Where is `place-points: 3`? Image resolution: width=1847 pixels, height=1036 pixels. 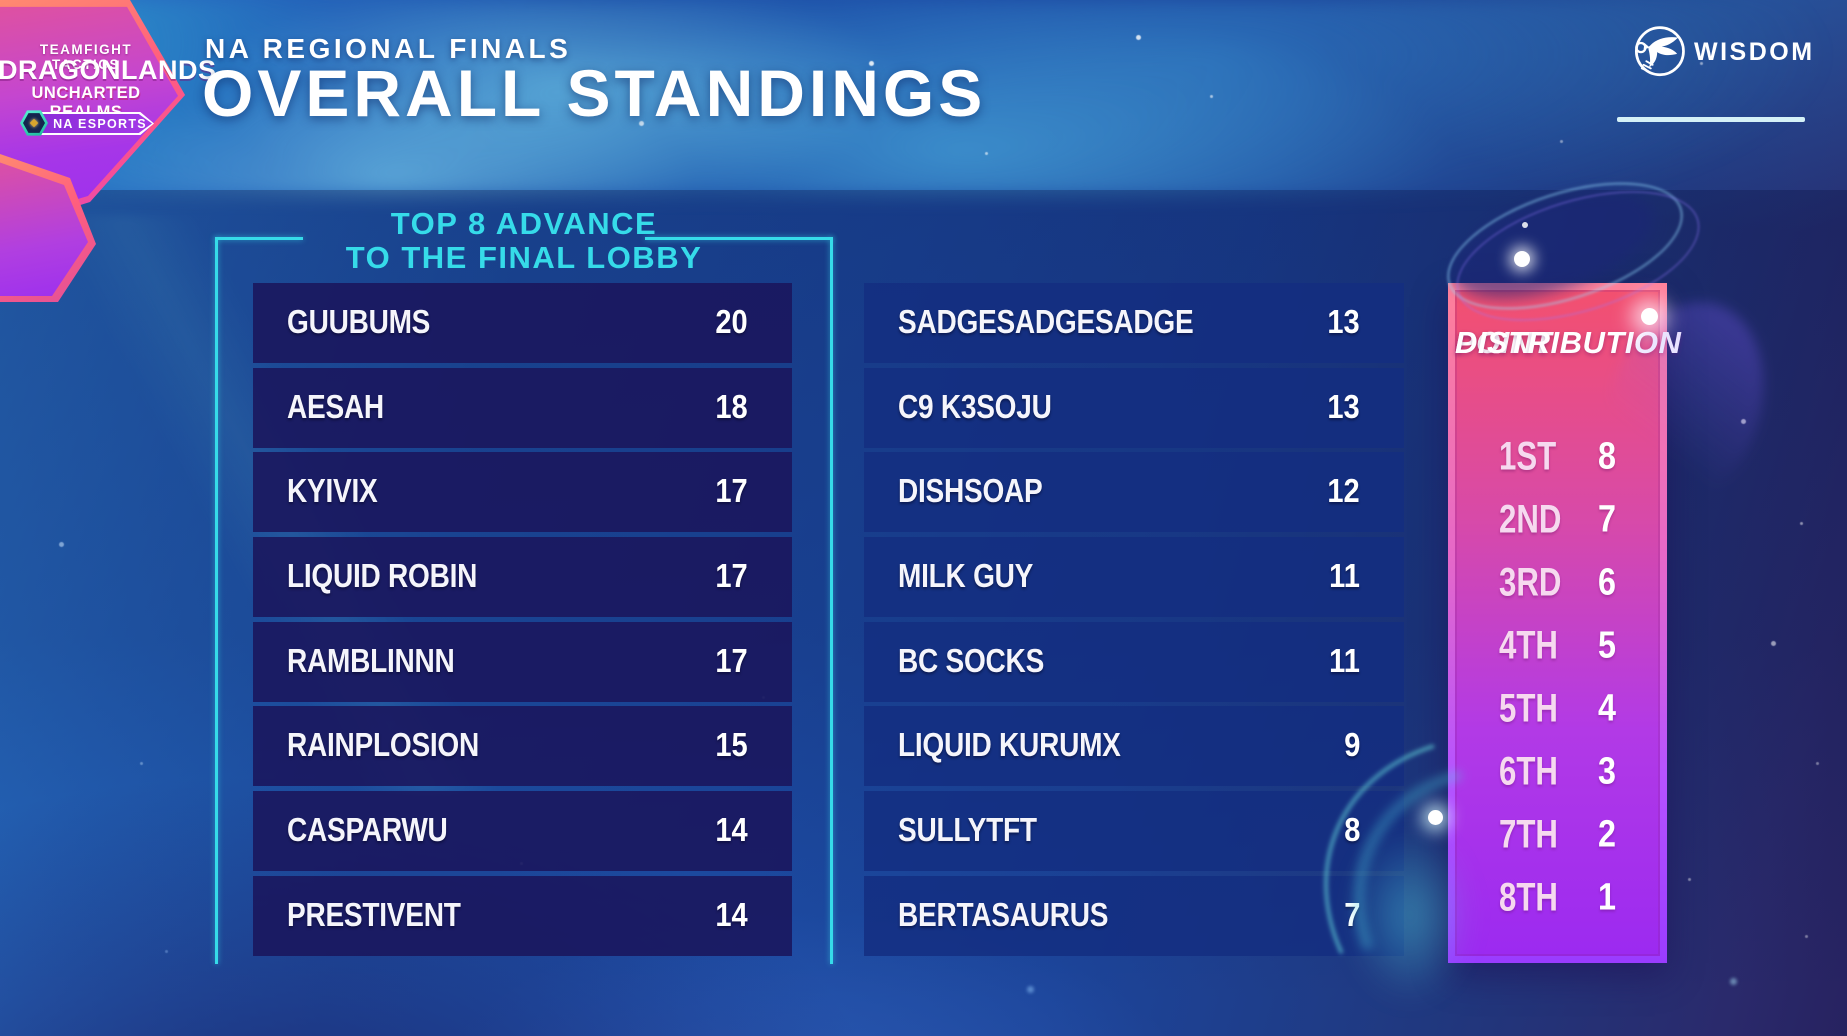
place-points: 3 is located at coordinates (1607, 771).